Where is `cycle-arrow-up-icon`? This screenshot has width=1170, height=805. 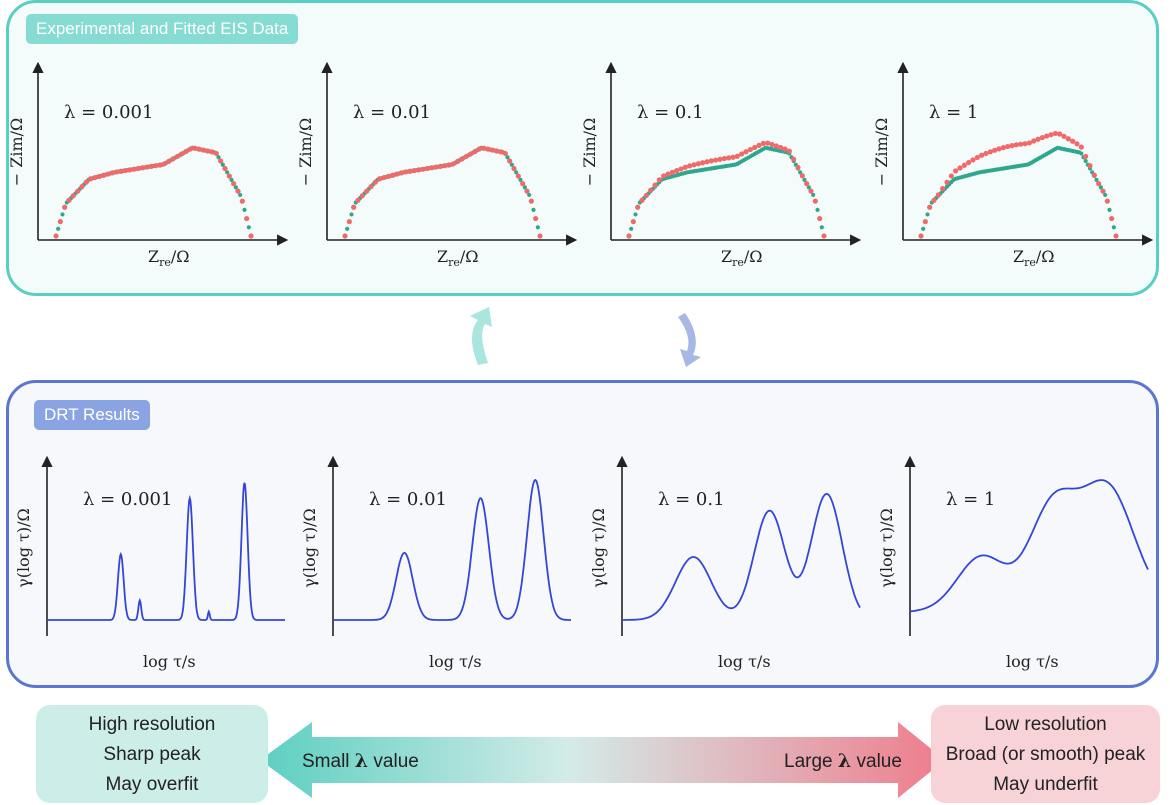
cycle-arrow-up-icon is located at coordinates (481, 336).